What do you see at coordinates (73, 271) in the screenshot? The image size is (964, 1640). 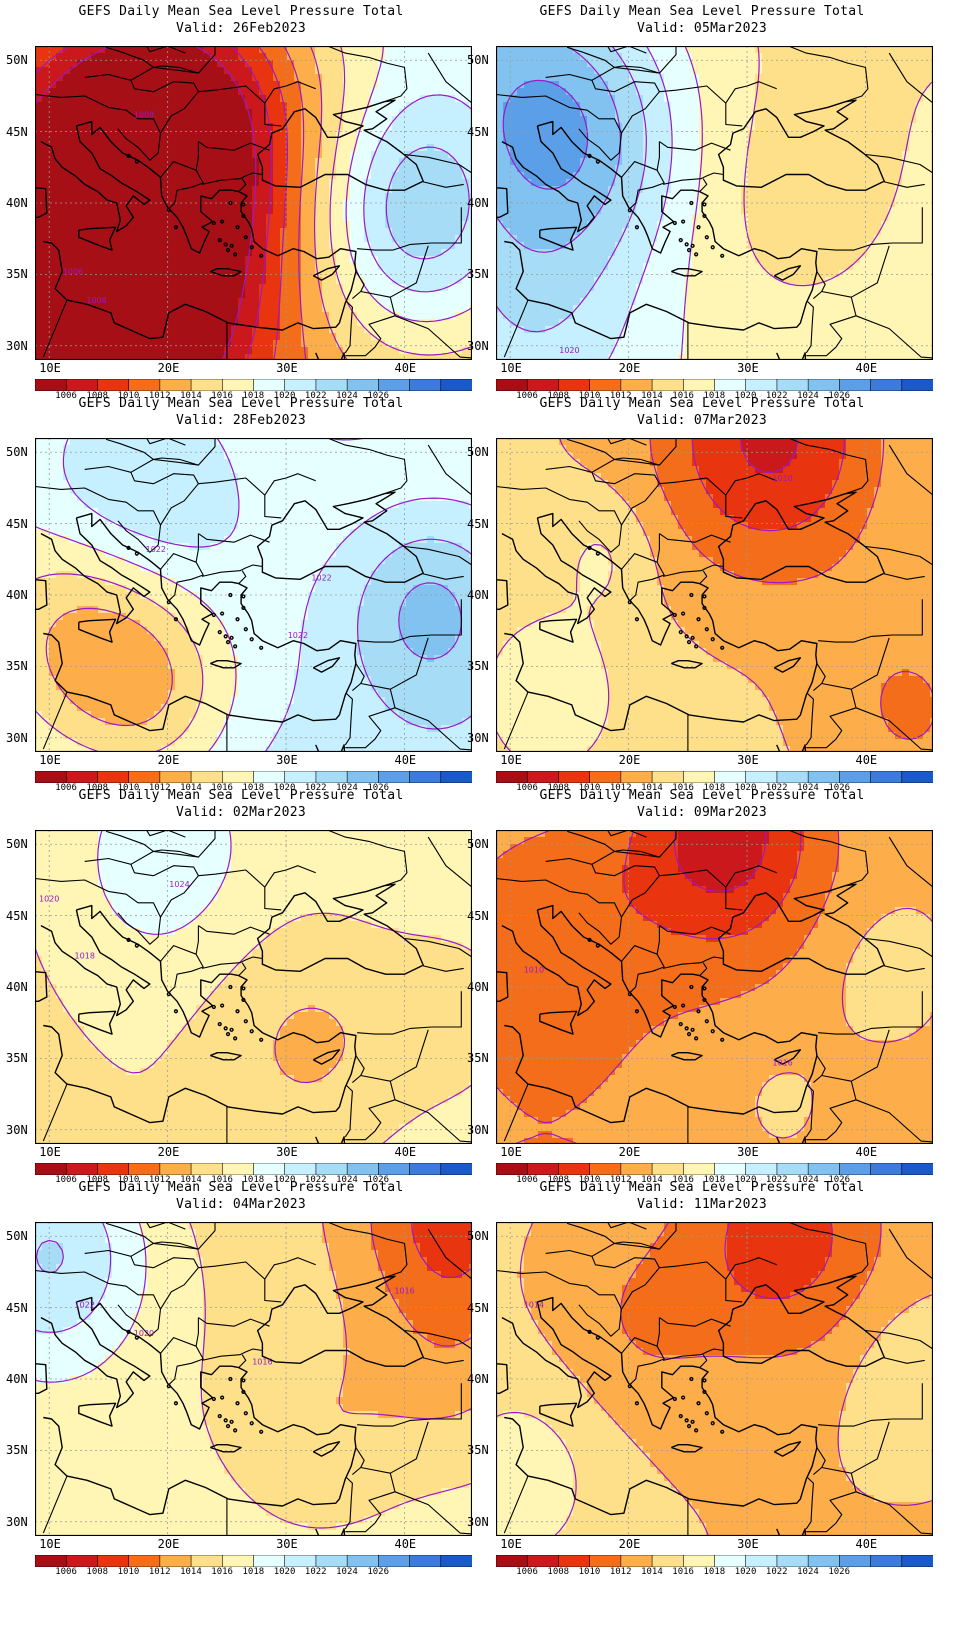 I see `contour-label: 1006` at bounding box center [73, 271].